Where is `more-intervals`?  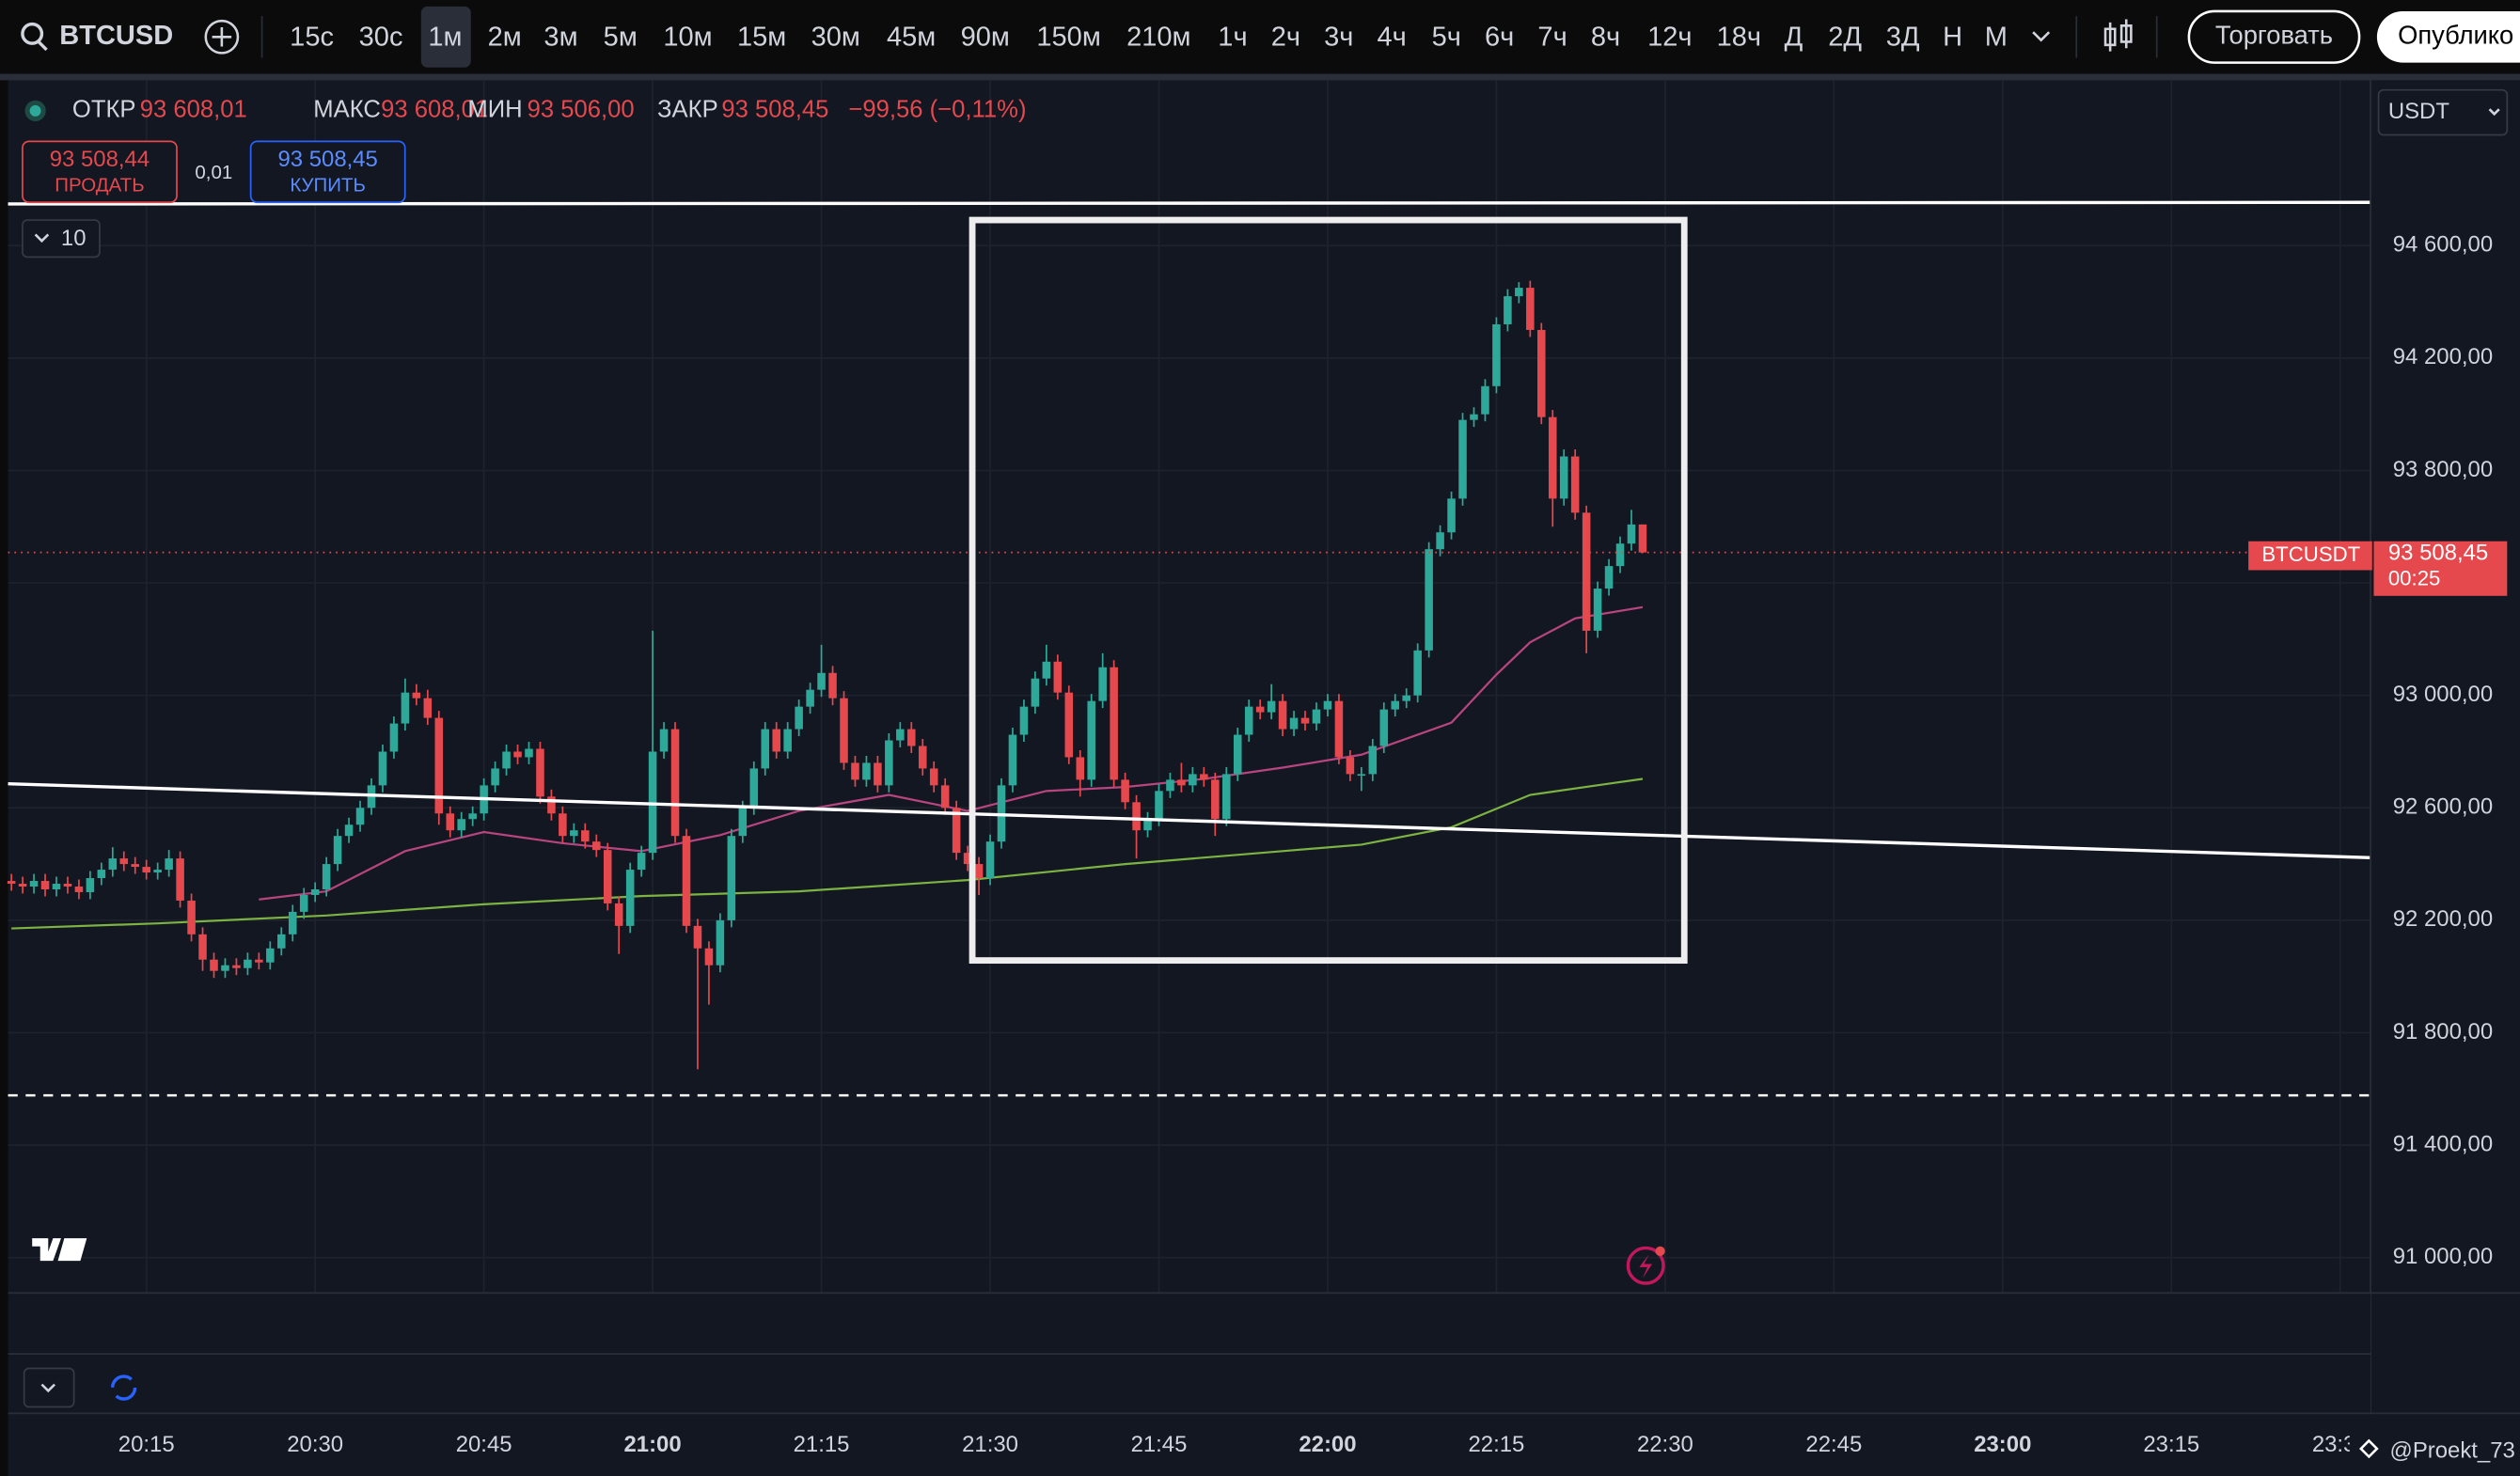
more-intervals is located at coordinates (2042, 36).